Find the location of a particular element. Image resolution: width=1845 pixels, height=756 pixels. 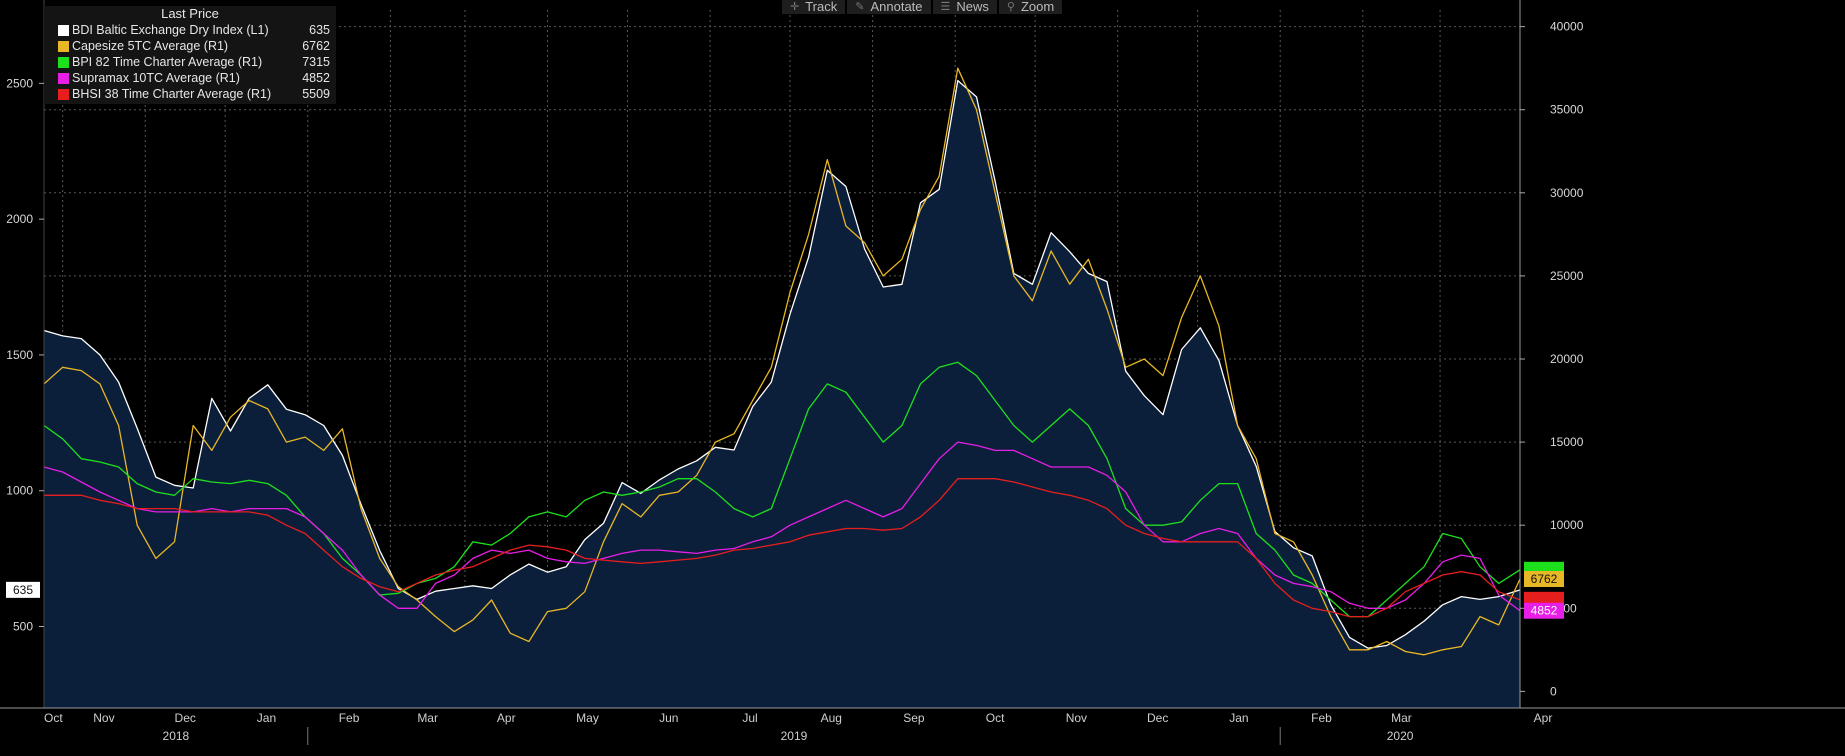

legend-item-value: 5509 is located at coordinates (316, 94).